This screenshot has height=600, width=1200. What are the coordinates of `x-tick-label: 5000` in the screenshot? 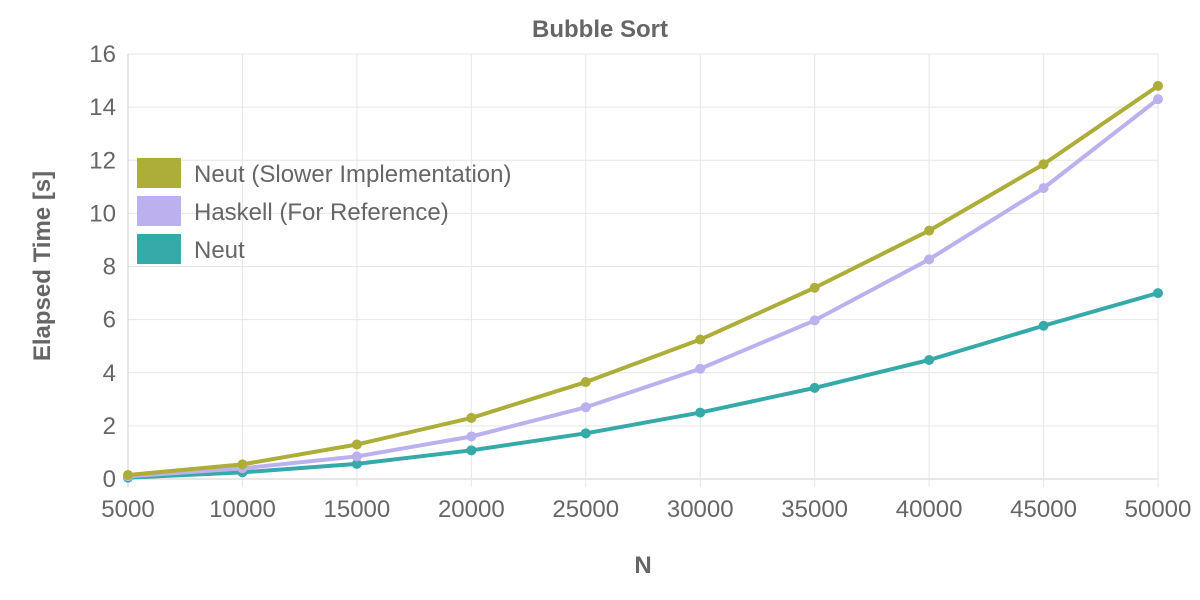 It's located at (127, 509).